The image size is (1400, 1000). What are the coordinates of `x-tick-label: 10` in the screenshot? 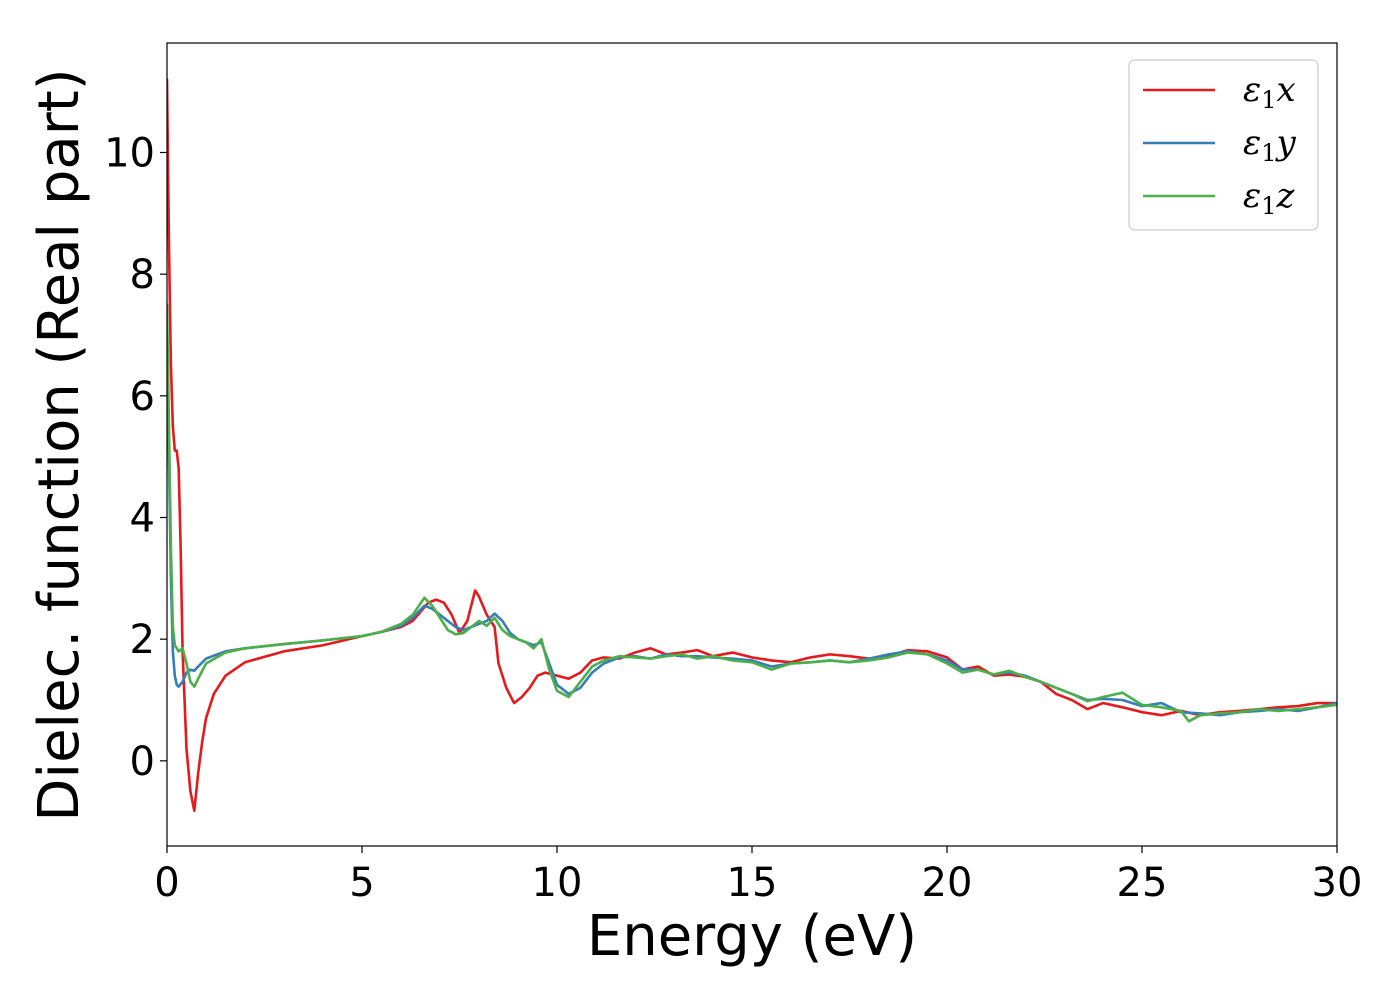 It's located at (557, 883).